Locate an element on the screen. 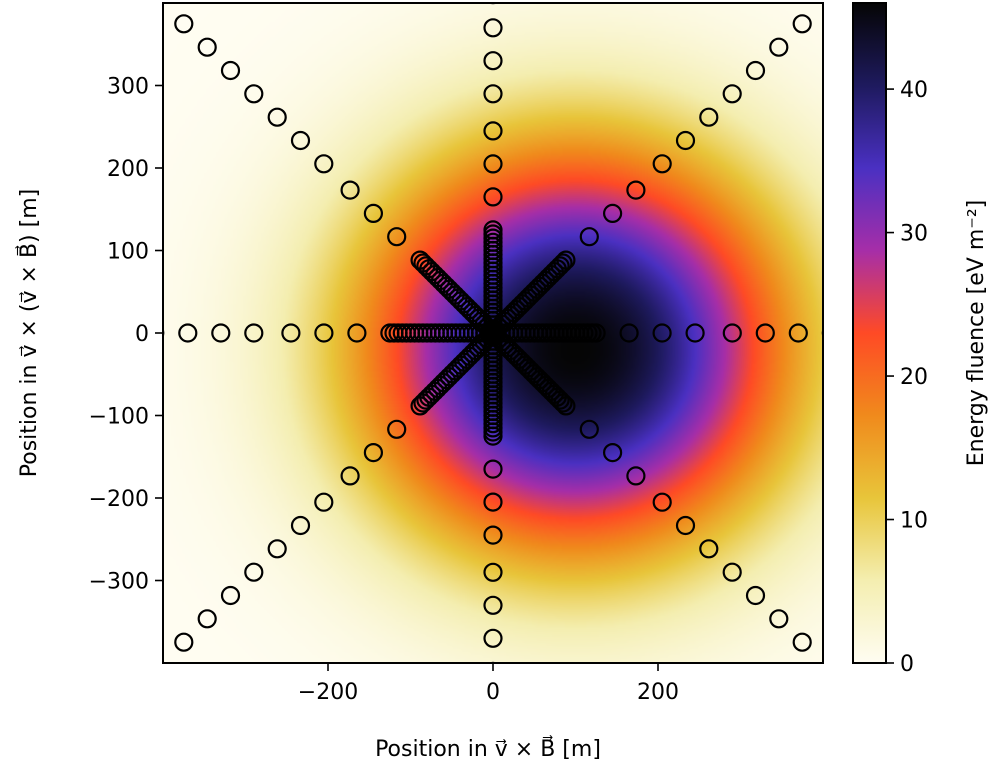  y-tick-label: −100 is located at coordinates (119, 417).